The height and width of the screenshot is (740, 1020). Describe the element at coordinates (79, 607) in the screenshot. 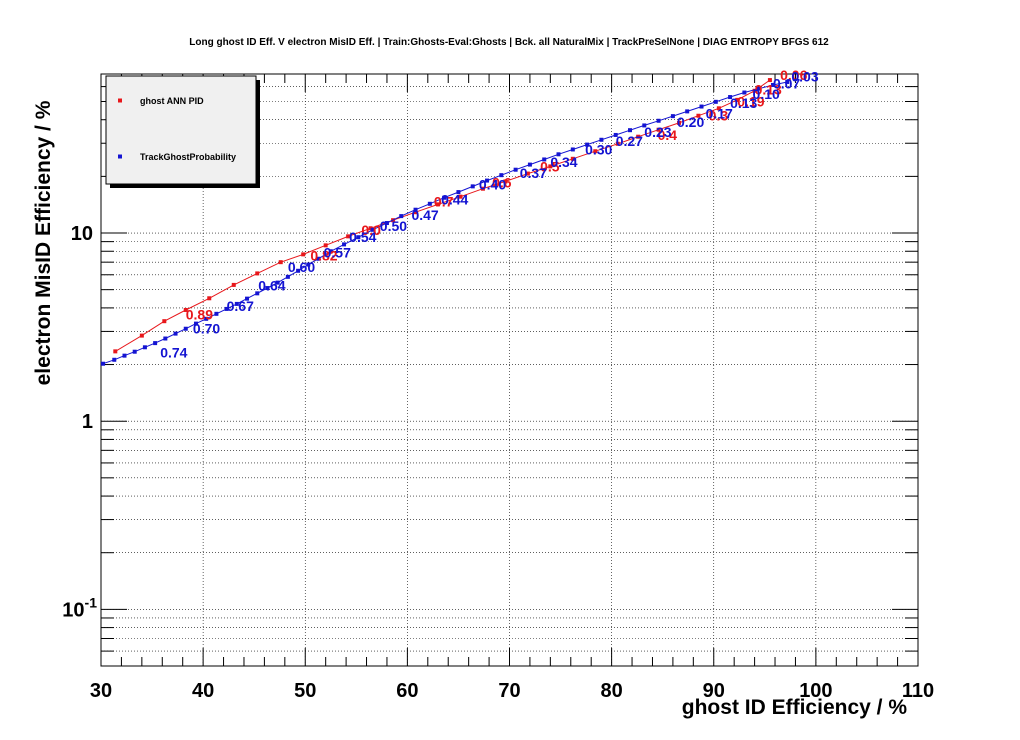

I see `y-tick-label: 10-1` at that location.